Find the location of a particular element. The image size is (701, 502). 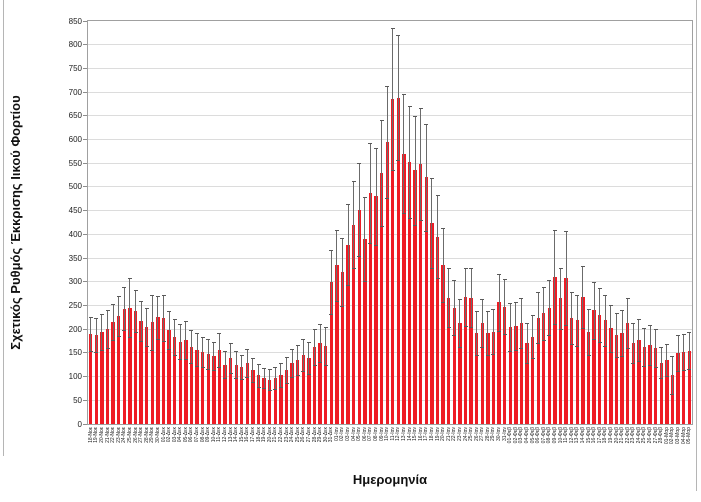

y-tick-label: 350 is located at coordinates (75, 258).